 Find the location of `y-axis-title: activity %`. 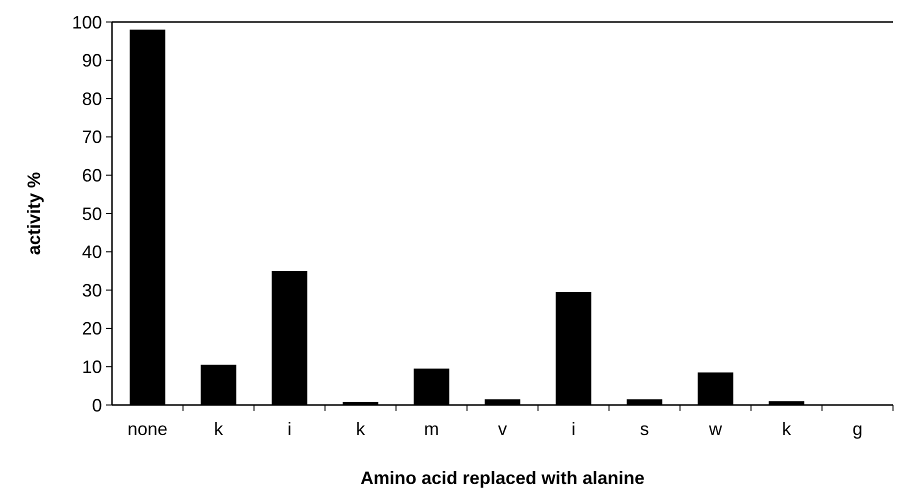

y-axis-title: activity % is located at coordinates (34, 214).